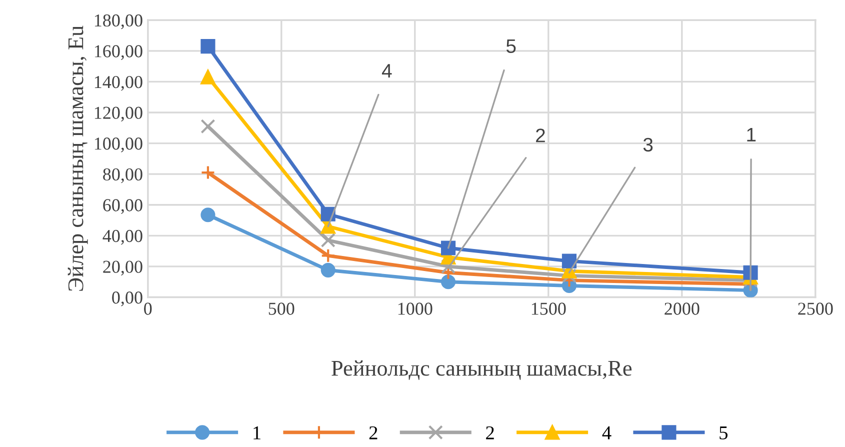  I want to click on annotation: 4, so click(387, 71).